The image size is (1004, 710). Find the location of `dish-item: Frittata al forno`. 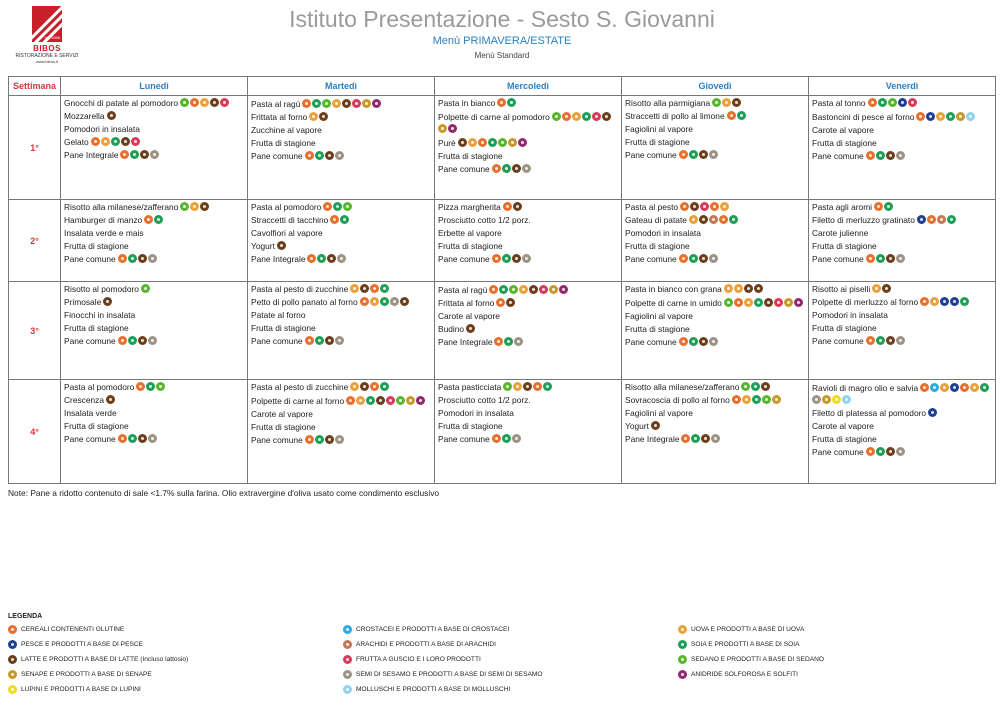

dish-item: Frittata al forno is located at coordinates (341, 117).